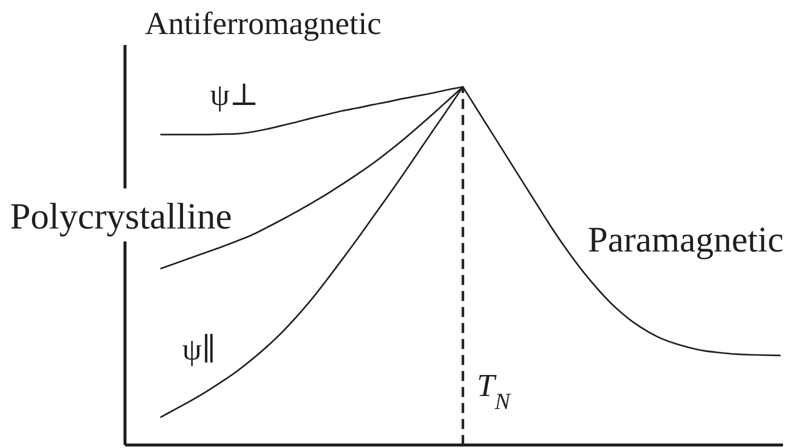 The height and width of the screenshot is (448, 788). I want to click on series-label: ψ∥, so click(199, 349).